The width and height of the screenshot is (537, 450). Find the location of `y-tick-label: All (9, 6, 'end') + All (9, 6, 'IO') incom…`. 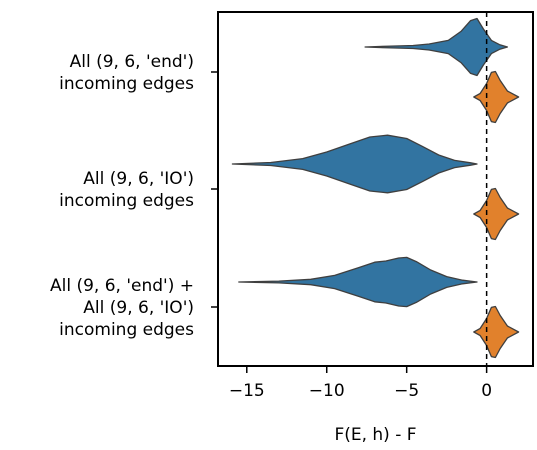

y-tick-label: All (9, 6, 'end') + All (9, 6, 'IO') incom… is located at coordinates (122, 308).